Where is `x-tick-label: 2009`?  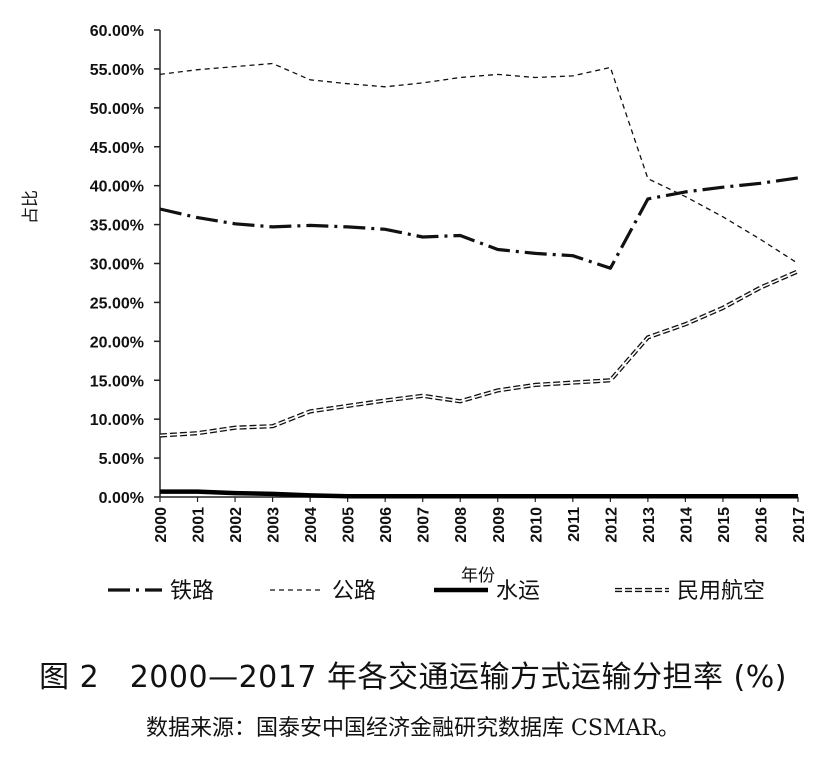 x-tick-label: 2009 is located at coordinates (499, 525).